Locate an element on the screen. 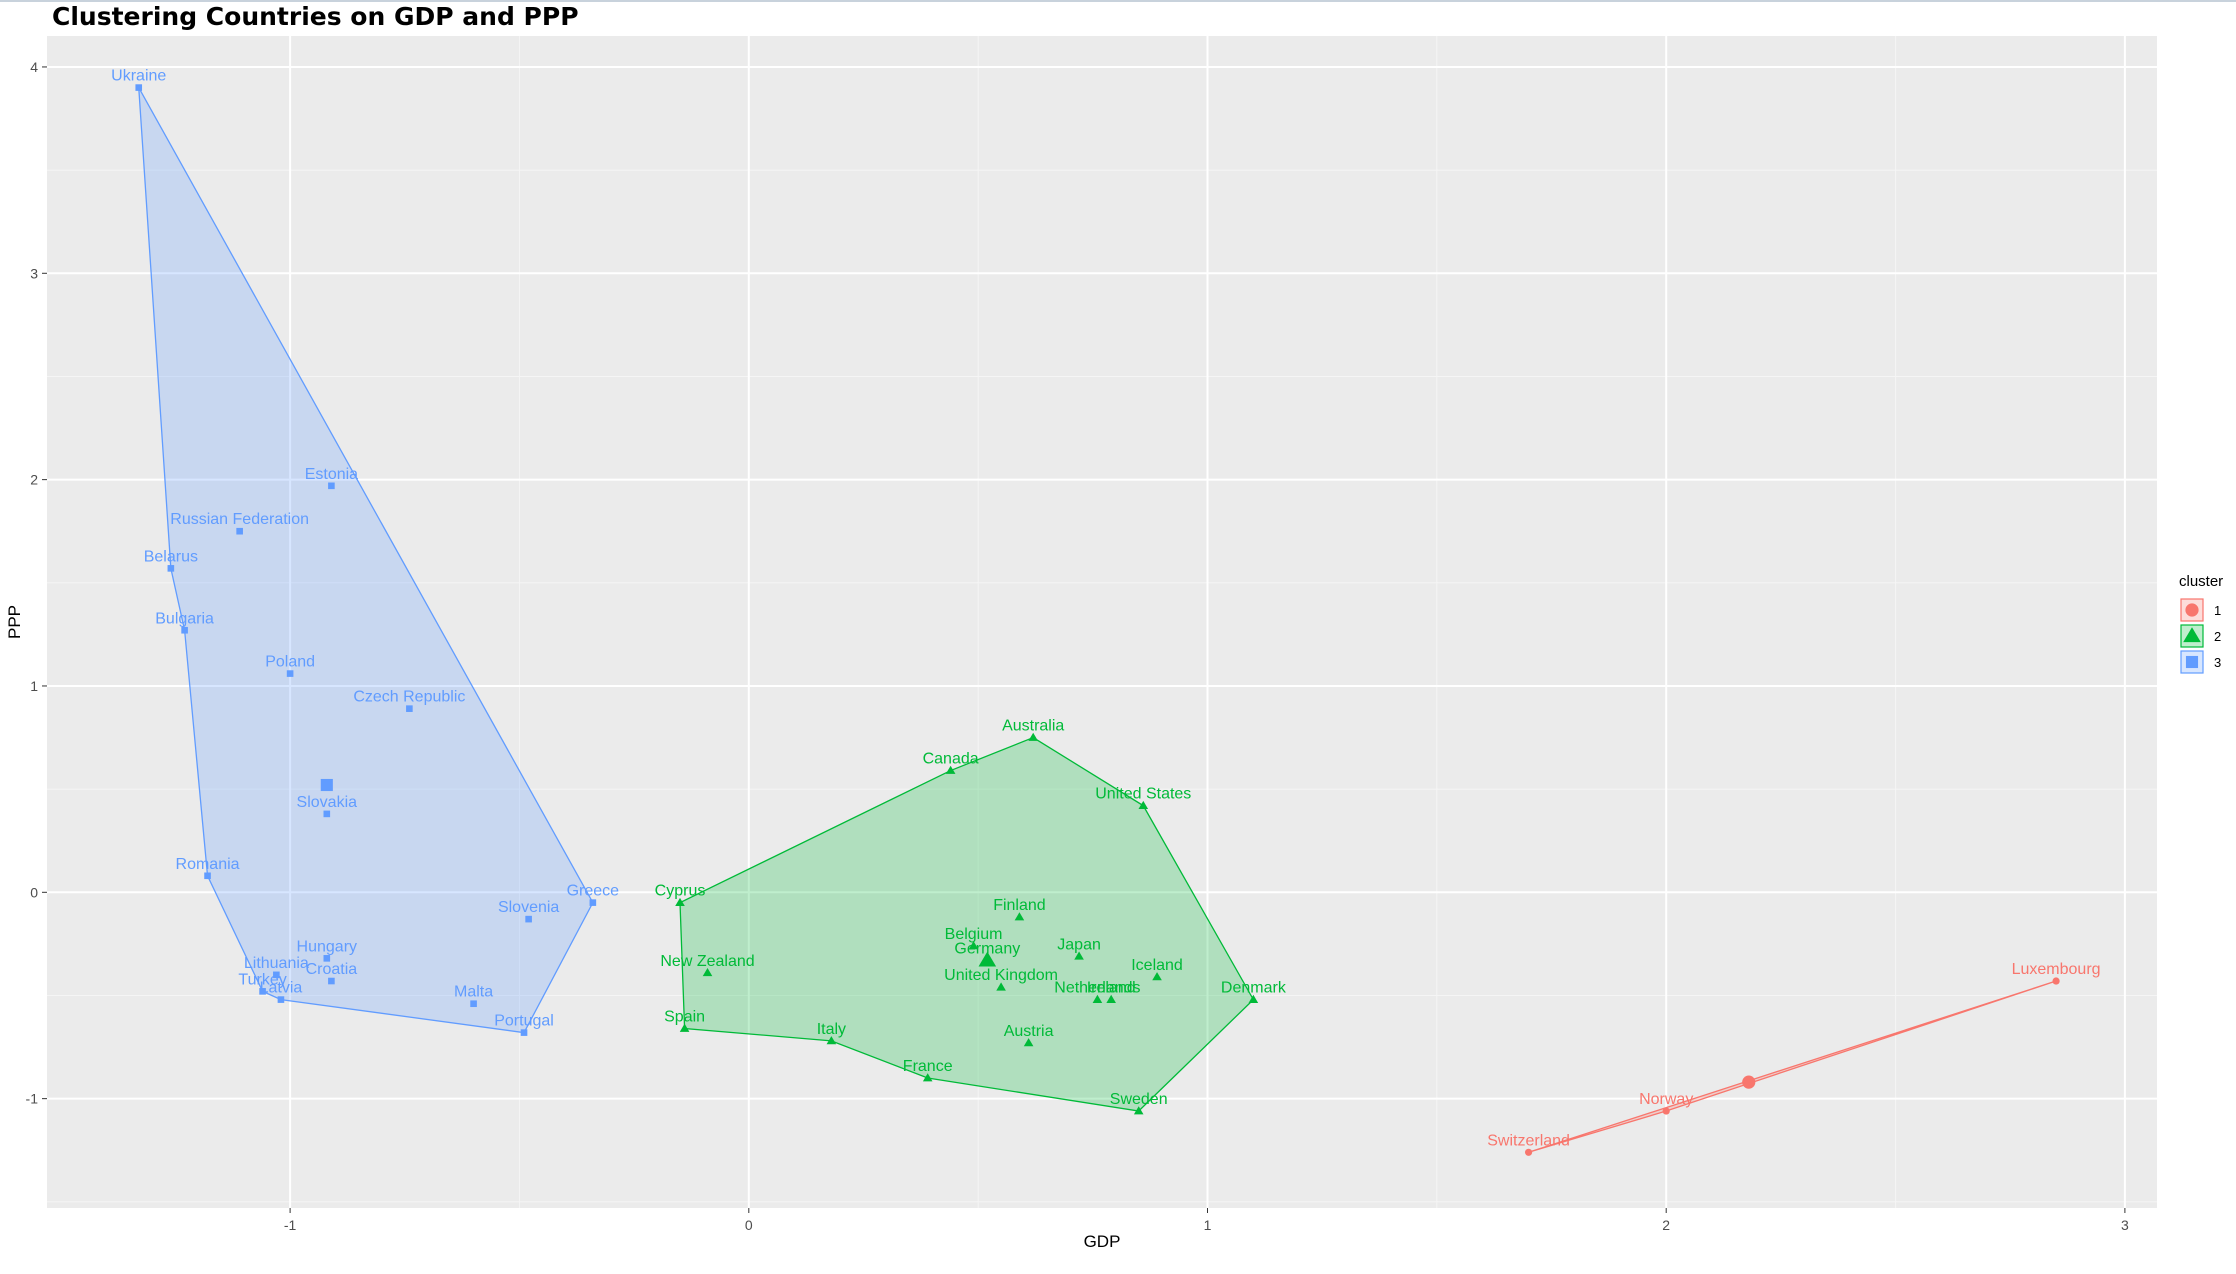 Image resolution: width=2236 pixels, height=1274 pixels. point-label: Belarus is located at coordinates (171, 556).